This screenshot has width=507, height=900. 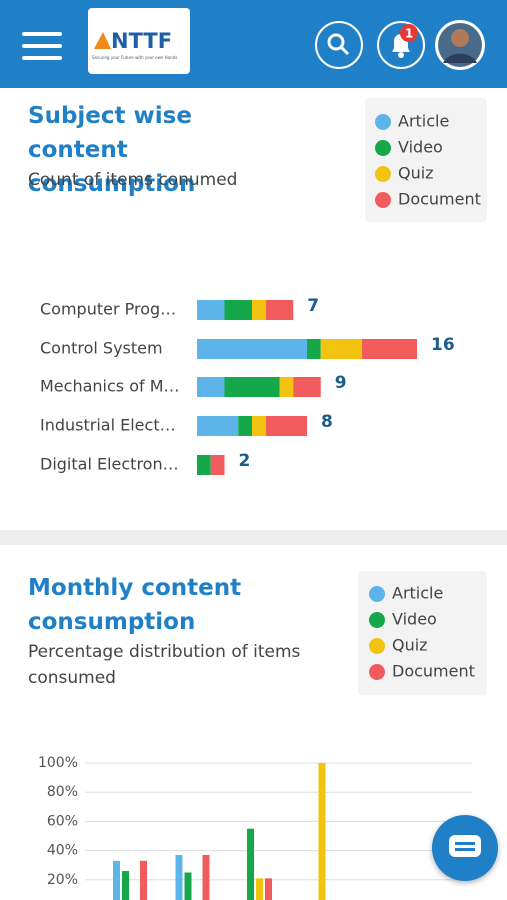 What do you see at coordinates (62, 792) in the screenshot?
I see `y-tick-label: 80%` at bounding box center [62, 792].